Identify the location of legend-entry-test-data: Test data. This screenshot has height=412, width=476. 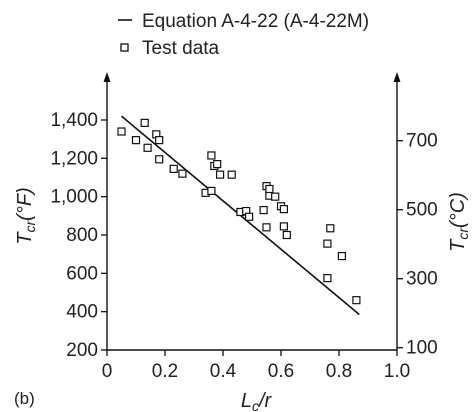
(181, 48).